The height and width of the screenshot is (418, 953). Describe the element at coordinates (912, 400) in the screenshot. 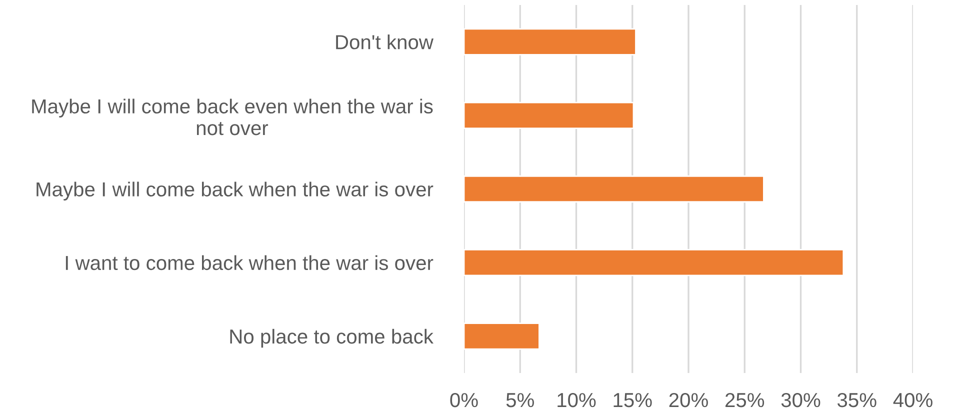

I see `x-tick-label: 40%` at that location.